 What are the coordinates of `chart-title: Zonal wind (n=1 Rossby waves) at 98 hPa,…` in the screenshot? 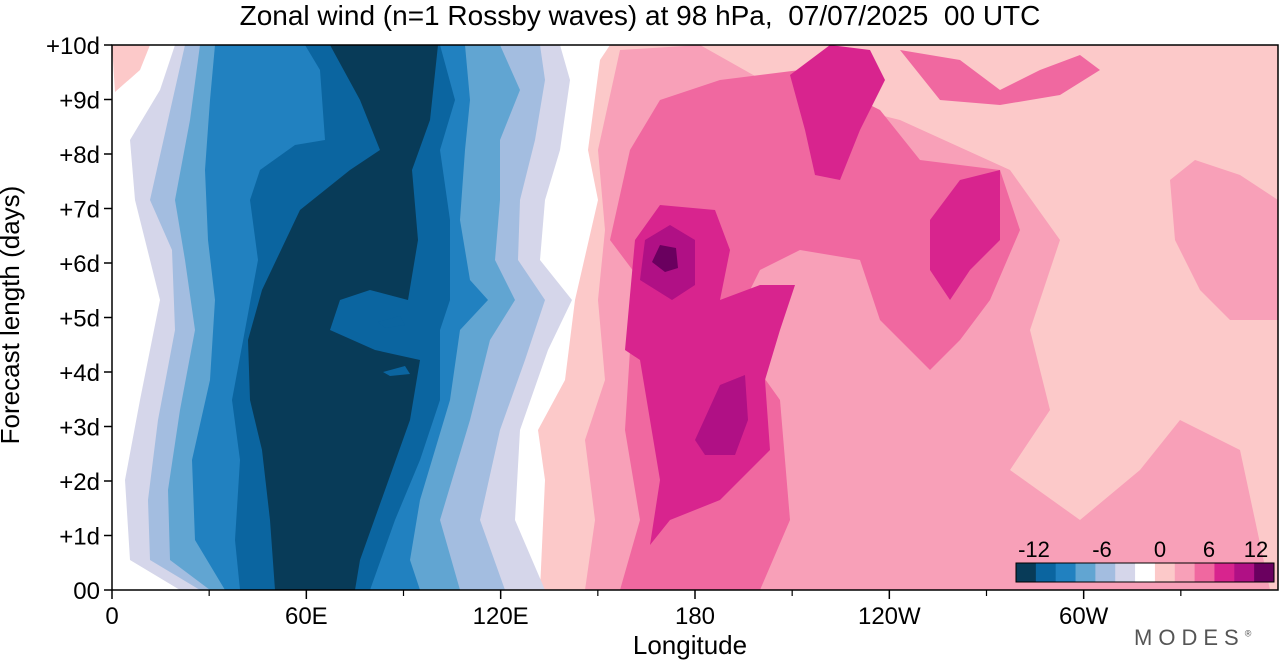 It's located at (640, 15).